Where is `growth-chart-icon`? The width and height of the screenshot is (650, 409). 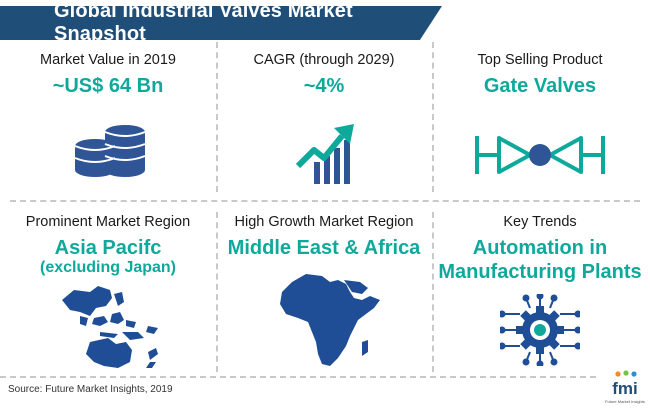 growth-chart-icon is located at coordinates (325, 154).